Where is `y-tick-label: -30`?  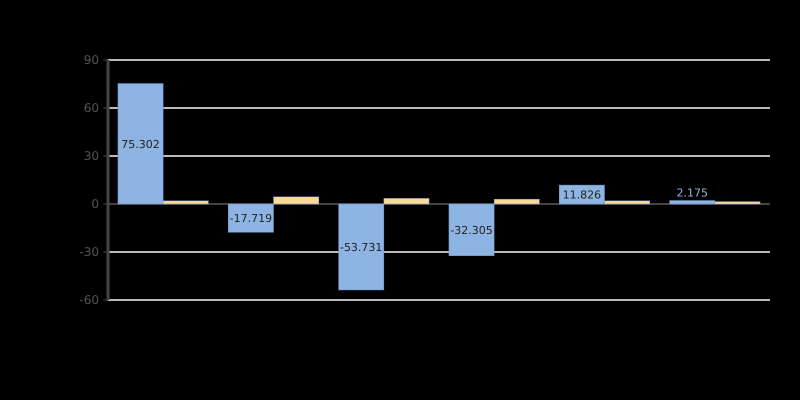 y-tick-label: -30 is located at coordinates (89, 252).